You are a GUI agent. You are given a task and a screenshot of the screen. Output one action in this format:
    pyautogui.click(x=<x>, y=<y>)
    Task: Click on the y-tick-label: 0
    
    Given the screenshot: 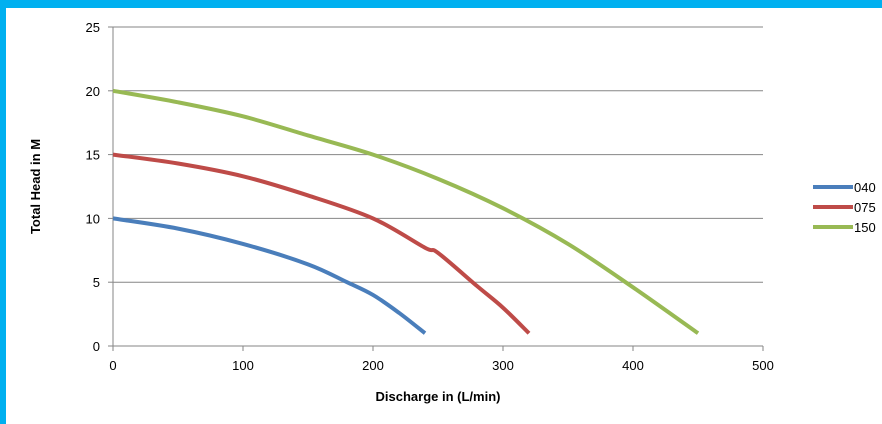 What is the action you would take?
    pyautogui.click(x=96, y=346)
    